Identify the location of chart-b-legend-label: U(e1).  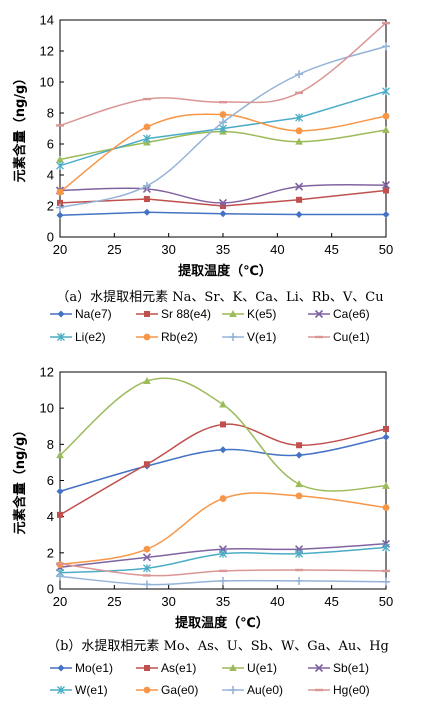
(262, 668).